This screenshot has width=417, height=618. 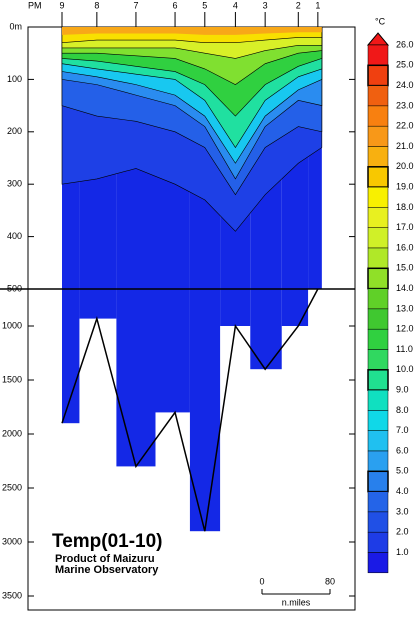 I want to click on colorbar-label: 19.0, so click(x=405, y=186).